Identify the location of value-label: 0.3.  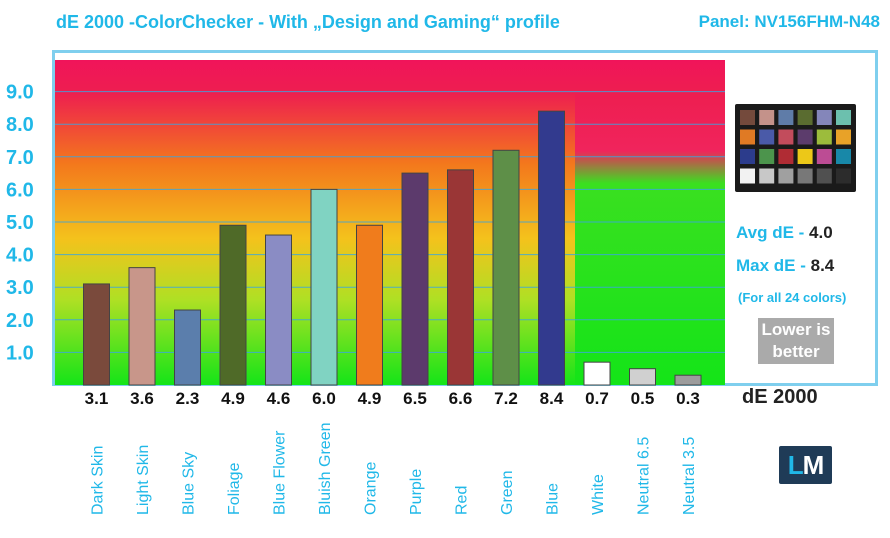
(688, 398).